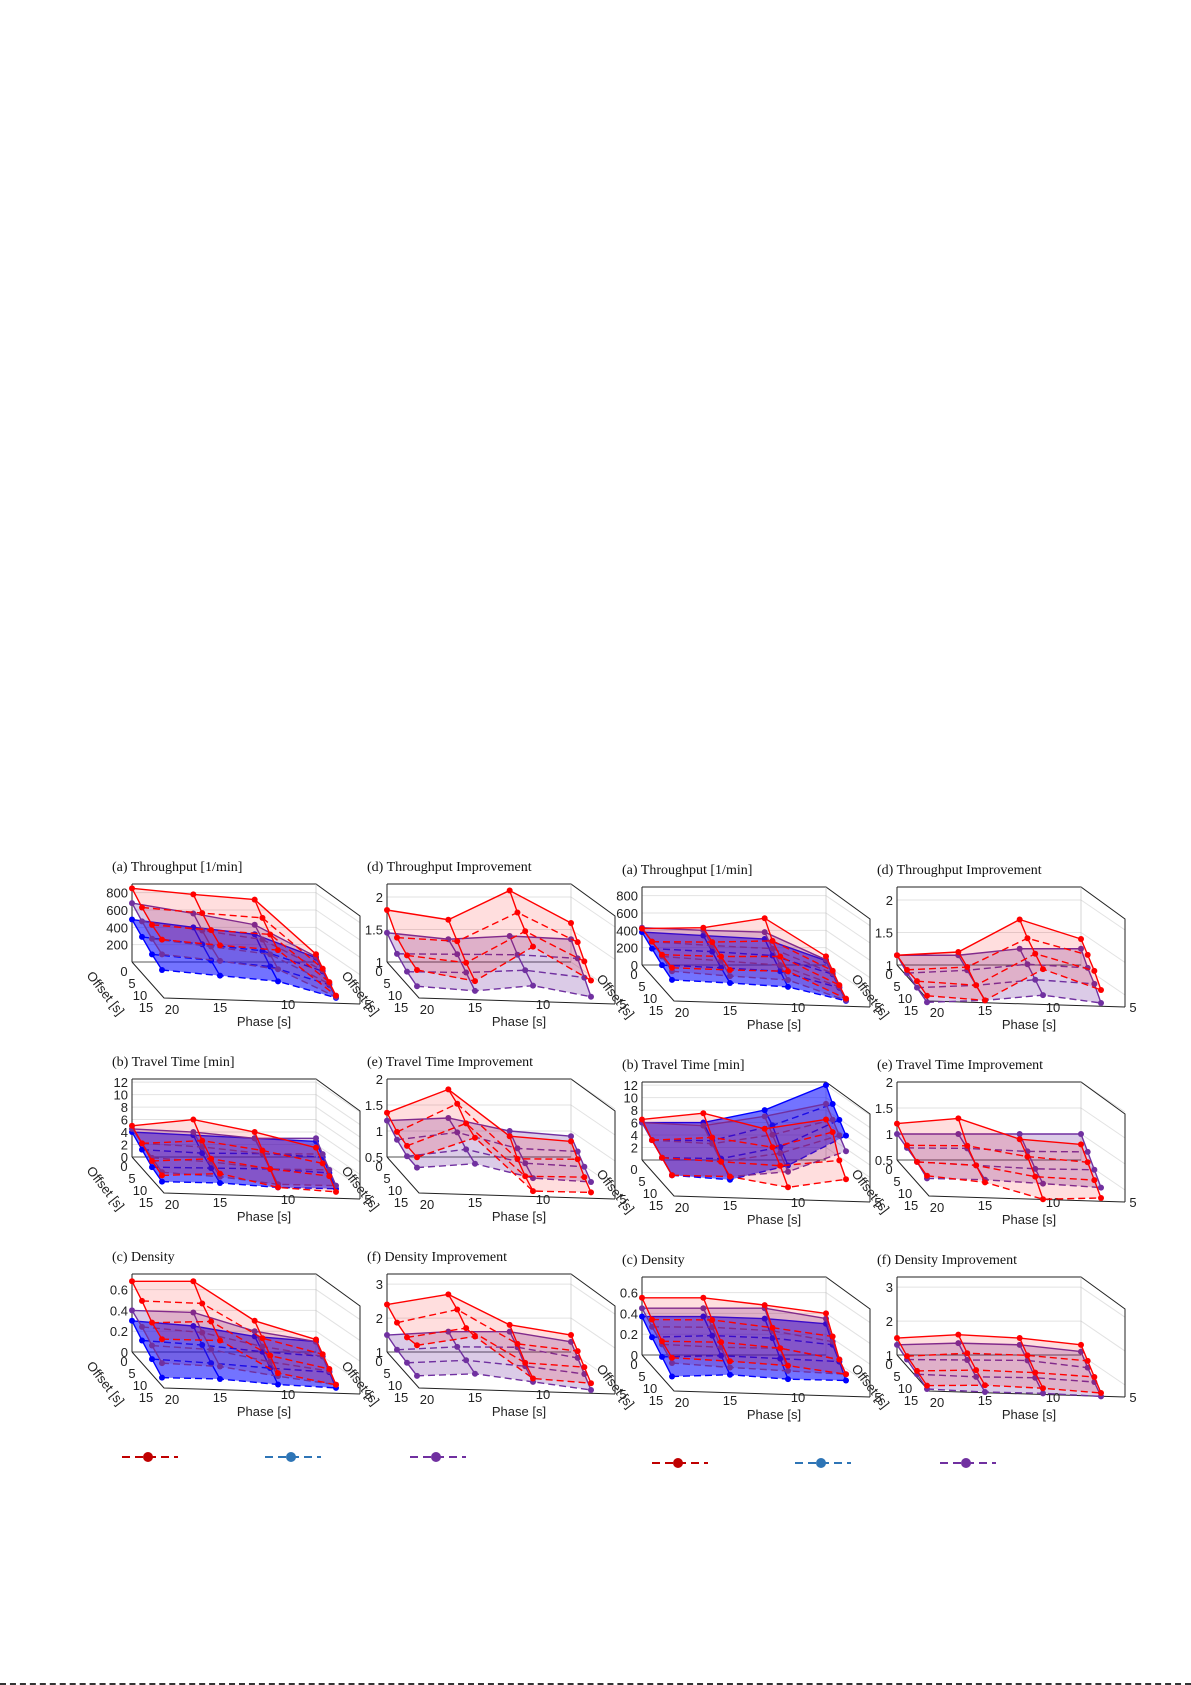 The image size is (1191, 1685). Describe the element at coordinates (850, 1466) in the screenshot. I see `legend-right` at that location.